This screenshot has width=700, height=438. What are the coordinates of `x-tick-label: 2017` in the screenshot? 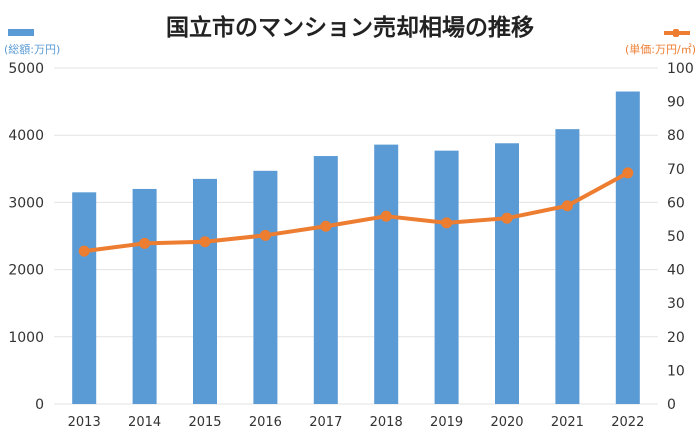 It's located at (325, 422).